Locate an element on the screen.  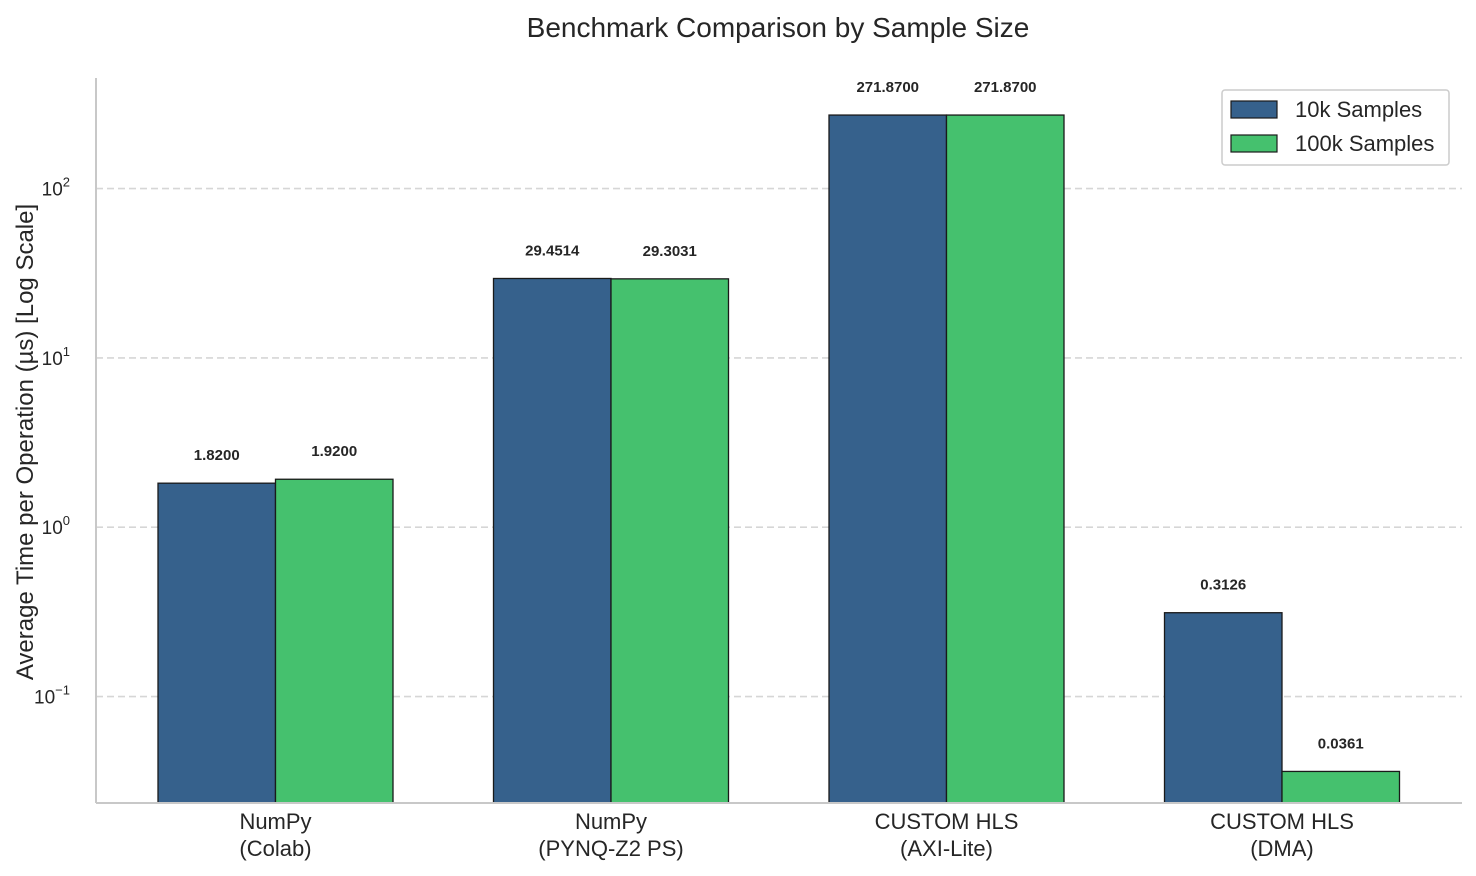
data-label: 1.8200 is located at coordinates (217, 455).